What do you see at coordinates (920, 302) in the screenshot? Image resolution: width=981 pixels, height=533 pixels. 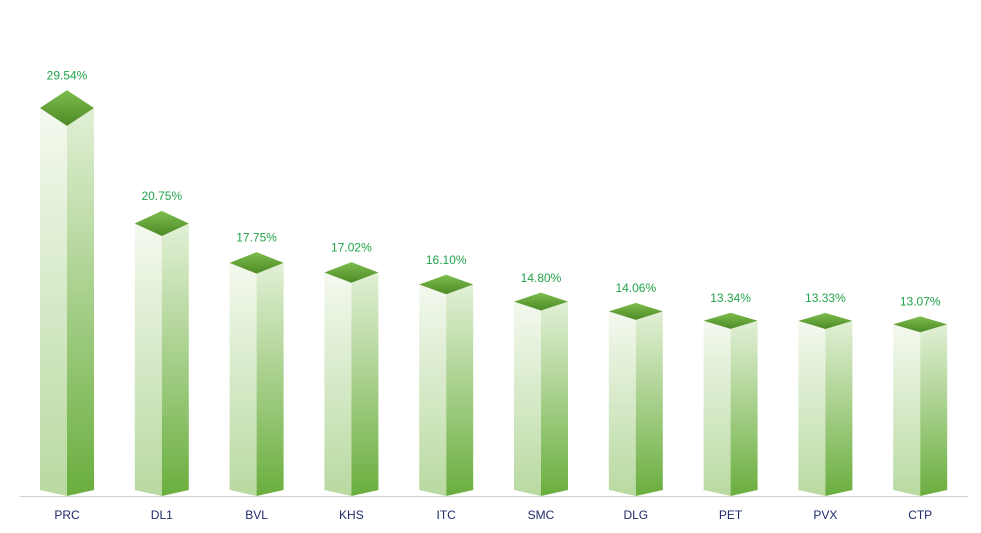 I see `value-label: 13.07%` at bounding box center [920, 302].